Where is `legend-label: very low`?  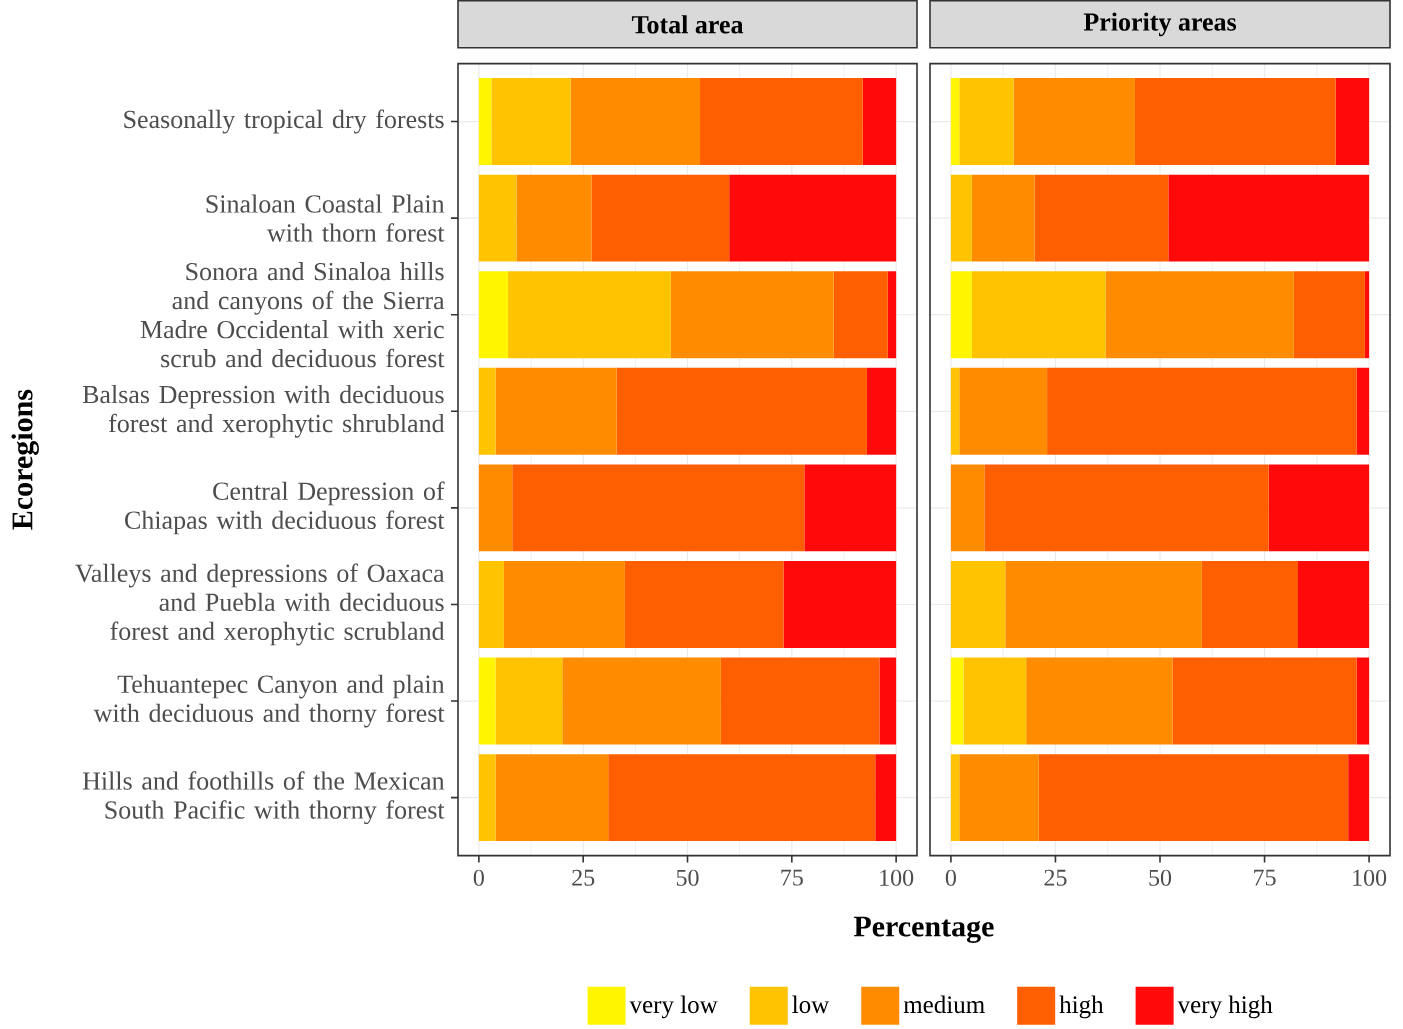
legend-label: very low is located at coordinates (673, 1007).